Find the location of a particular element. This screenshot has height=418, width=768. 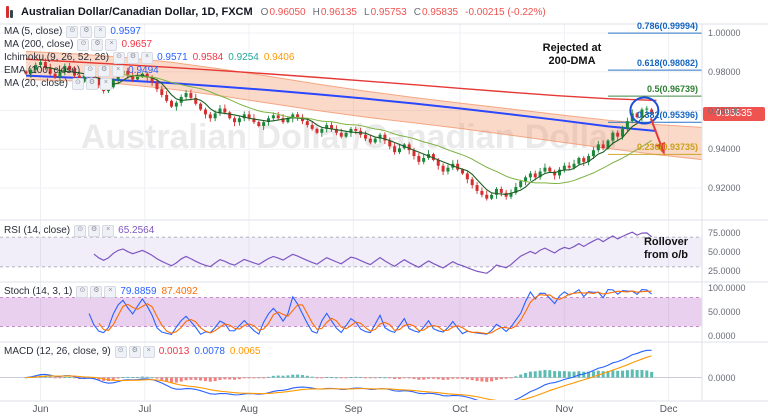

time-axis-label: Sep is located at coordinates (353, 409).